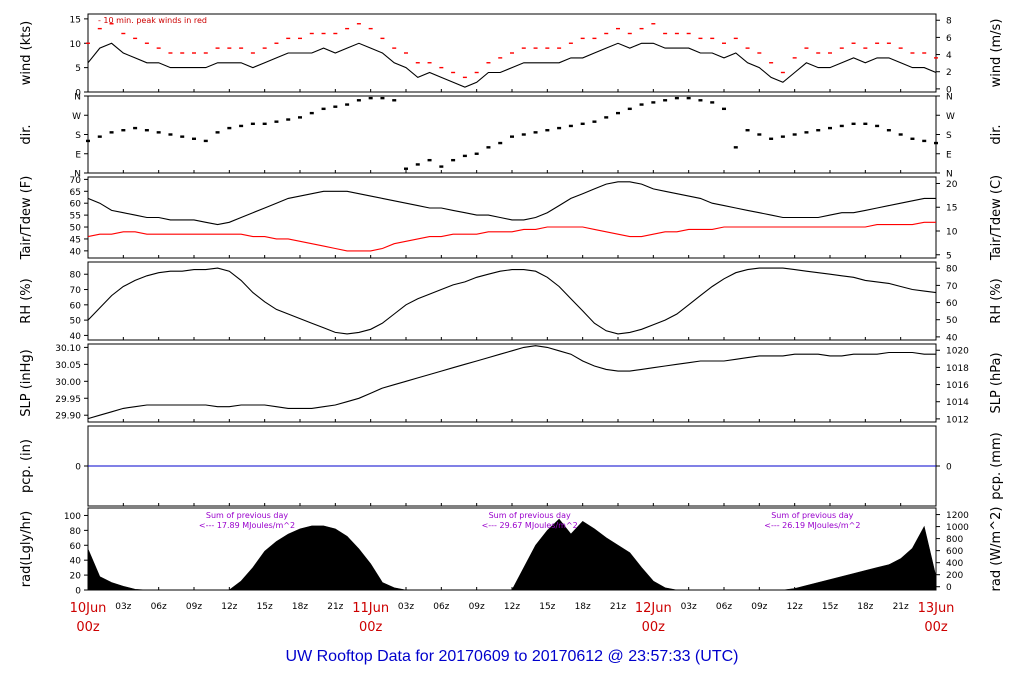 This screenshot has width=1024, height=700. What do you see at coordinates (123, 607) in the screenshot?
I see `x-tick-label: 03z` at bounding box center [123, 607].